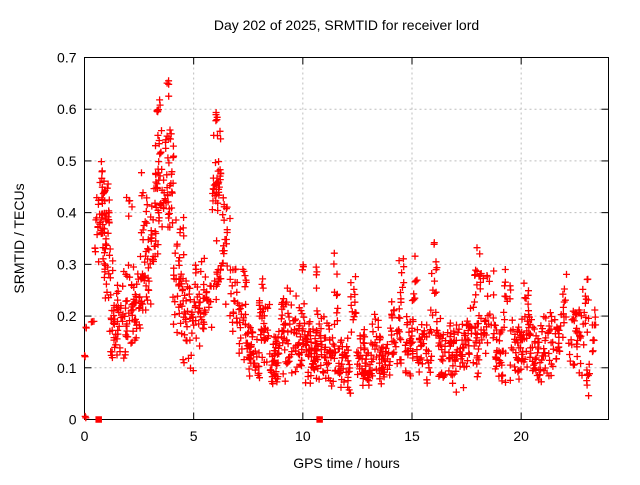 The image size is (640, 485). I want to click on y-tick-label: 0.1, so click(67, 368).